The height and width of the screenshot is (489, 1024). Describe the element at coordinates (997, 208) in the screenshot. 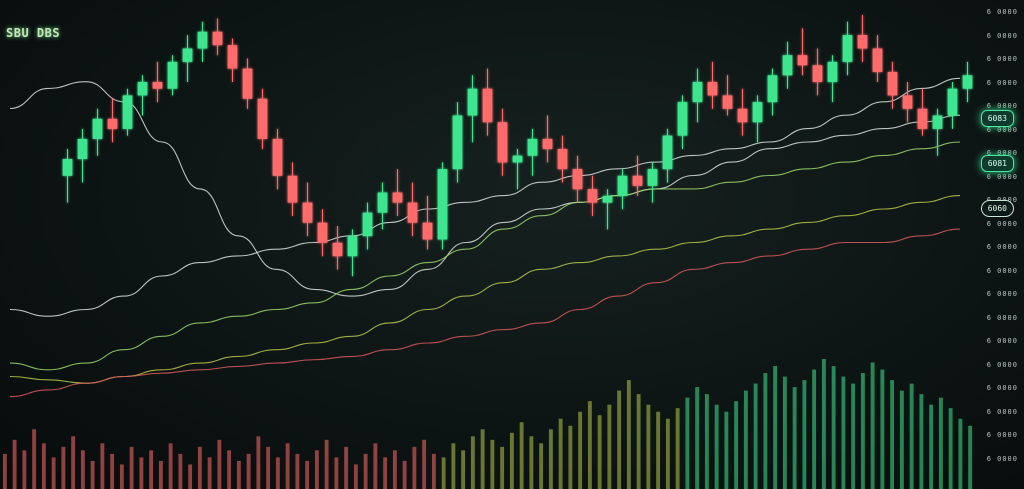

I see `price-badge-outline: 6060` at that location.